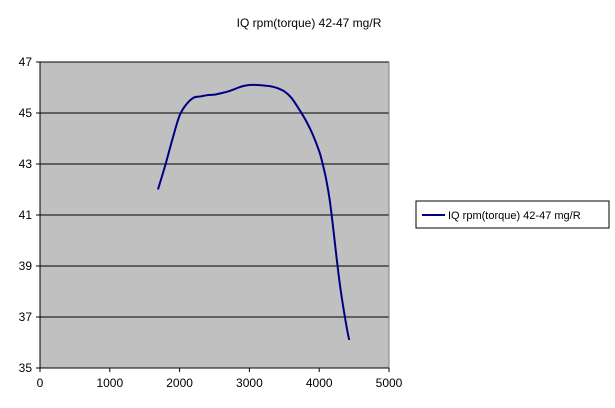  Describe the element at coordinates (109, 383) in the screenshot. I see `x-tick-label-1000: 1000` at that location.